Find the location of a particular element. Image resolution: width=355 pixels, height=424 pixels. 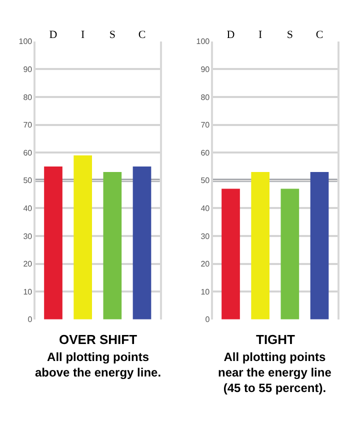

text: OVER SHIFT is located at coordinates (98, 339).